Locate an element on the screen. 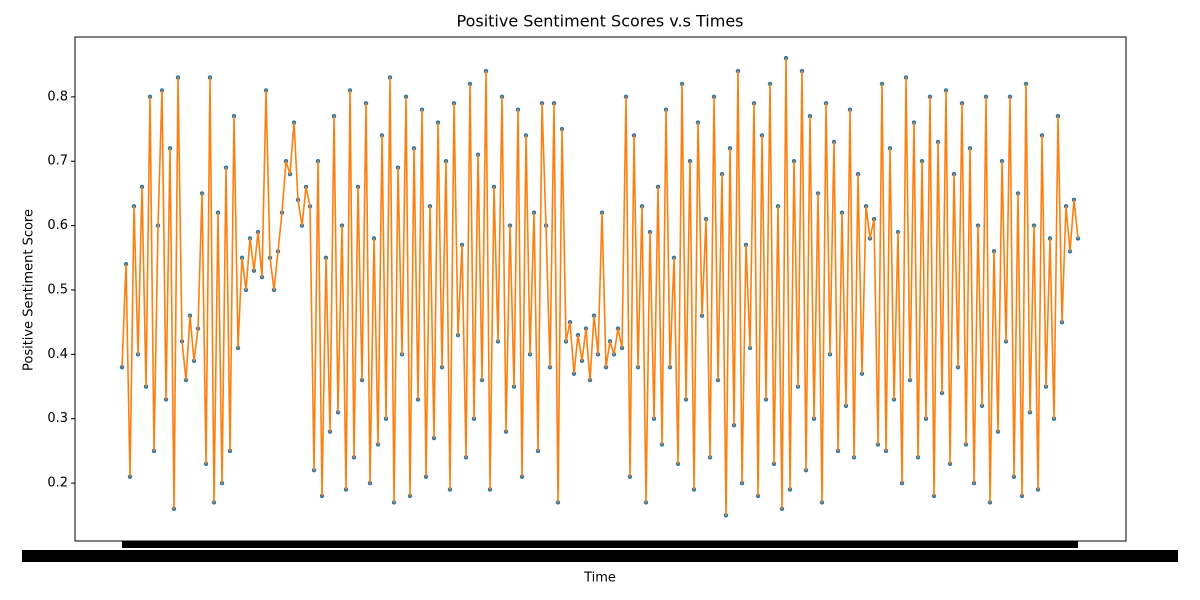  y-tick-label: 0.6 is located at coordinates (57, 225).